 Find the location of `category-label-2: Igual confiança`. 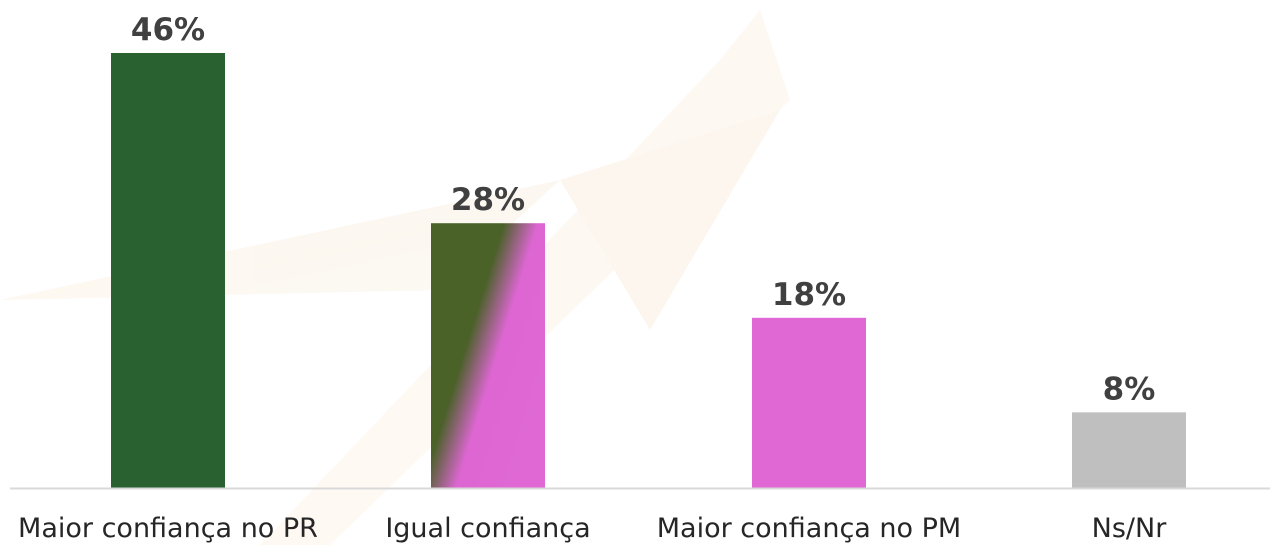

category-label-2: Igual confiança is located at coordinates (487, 528).